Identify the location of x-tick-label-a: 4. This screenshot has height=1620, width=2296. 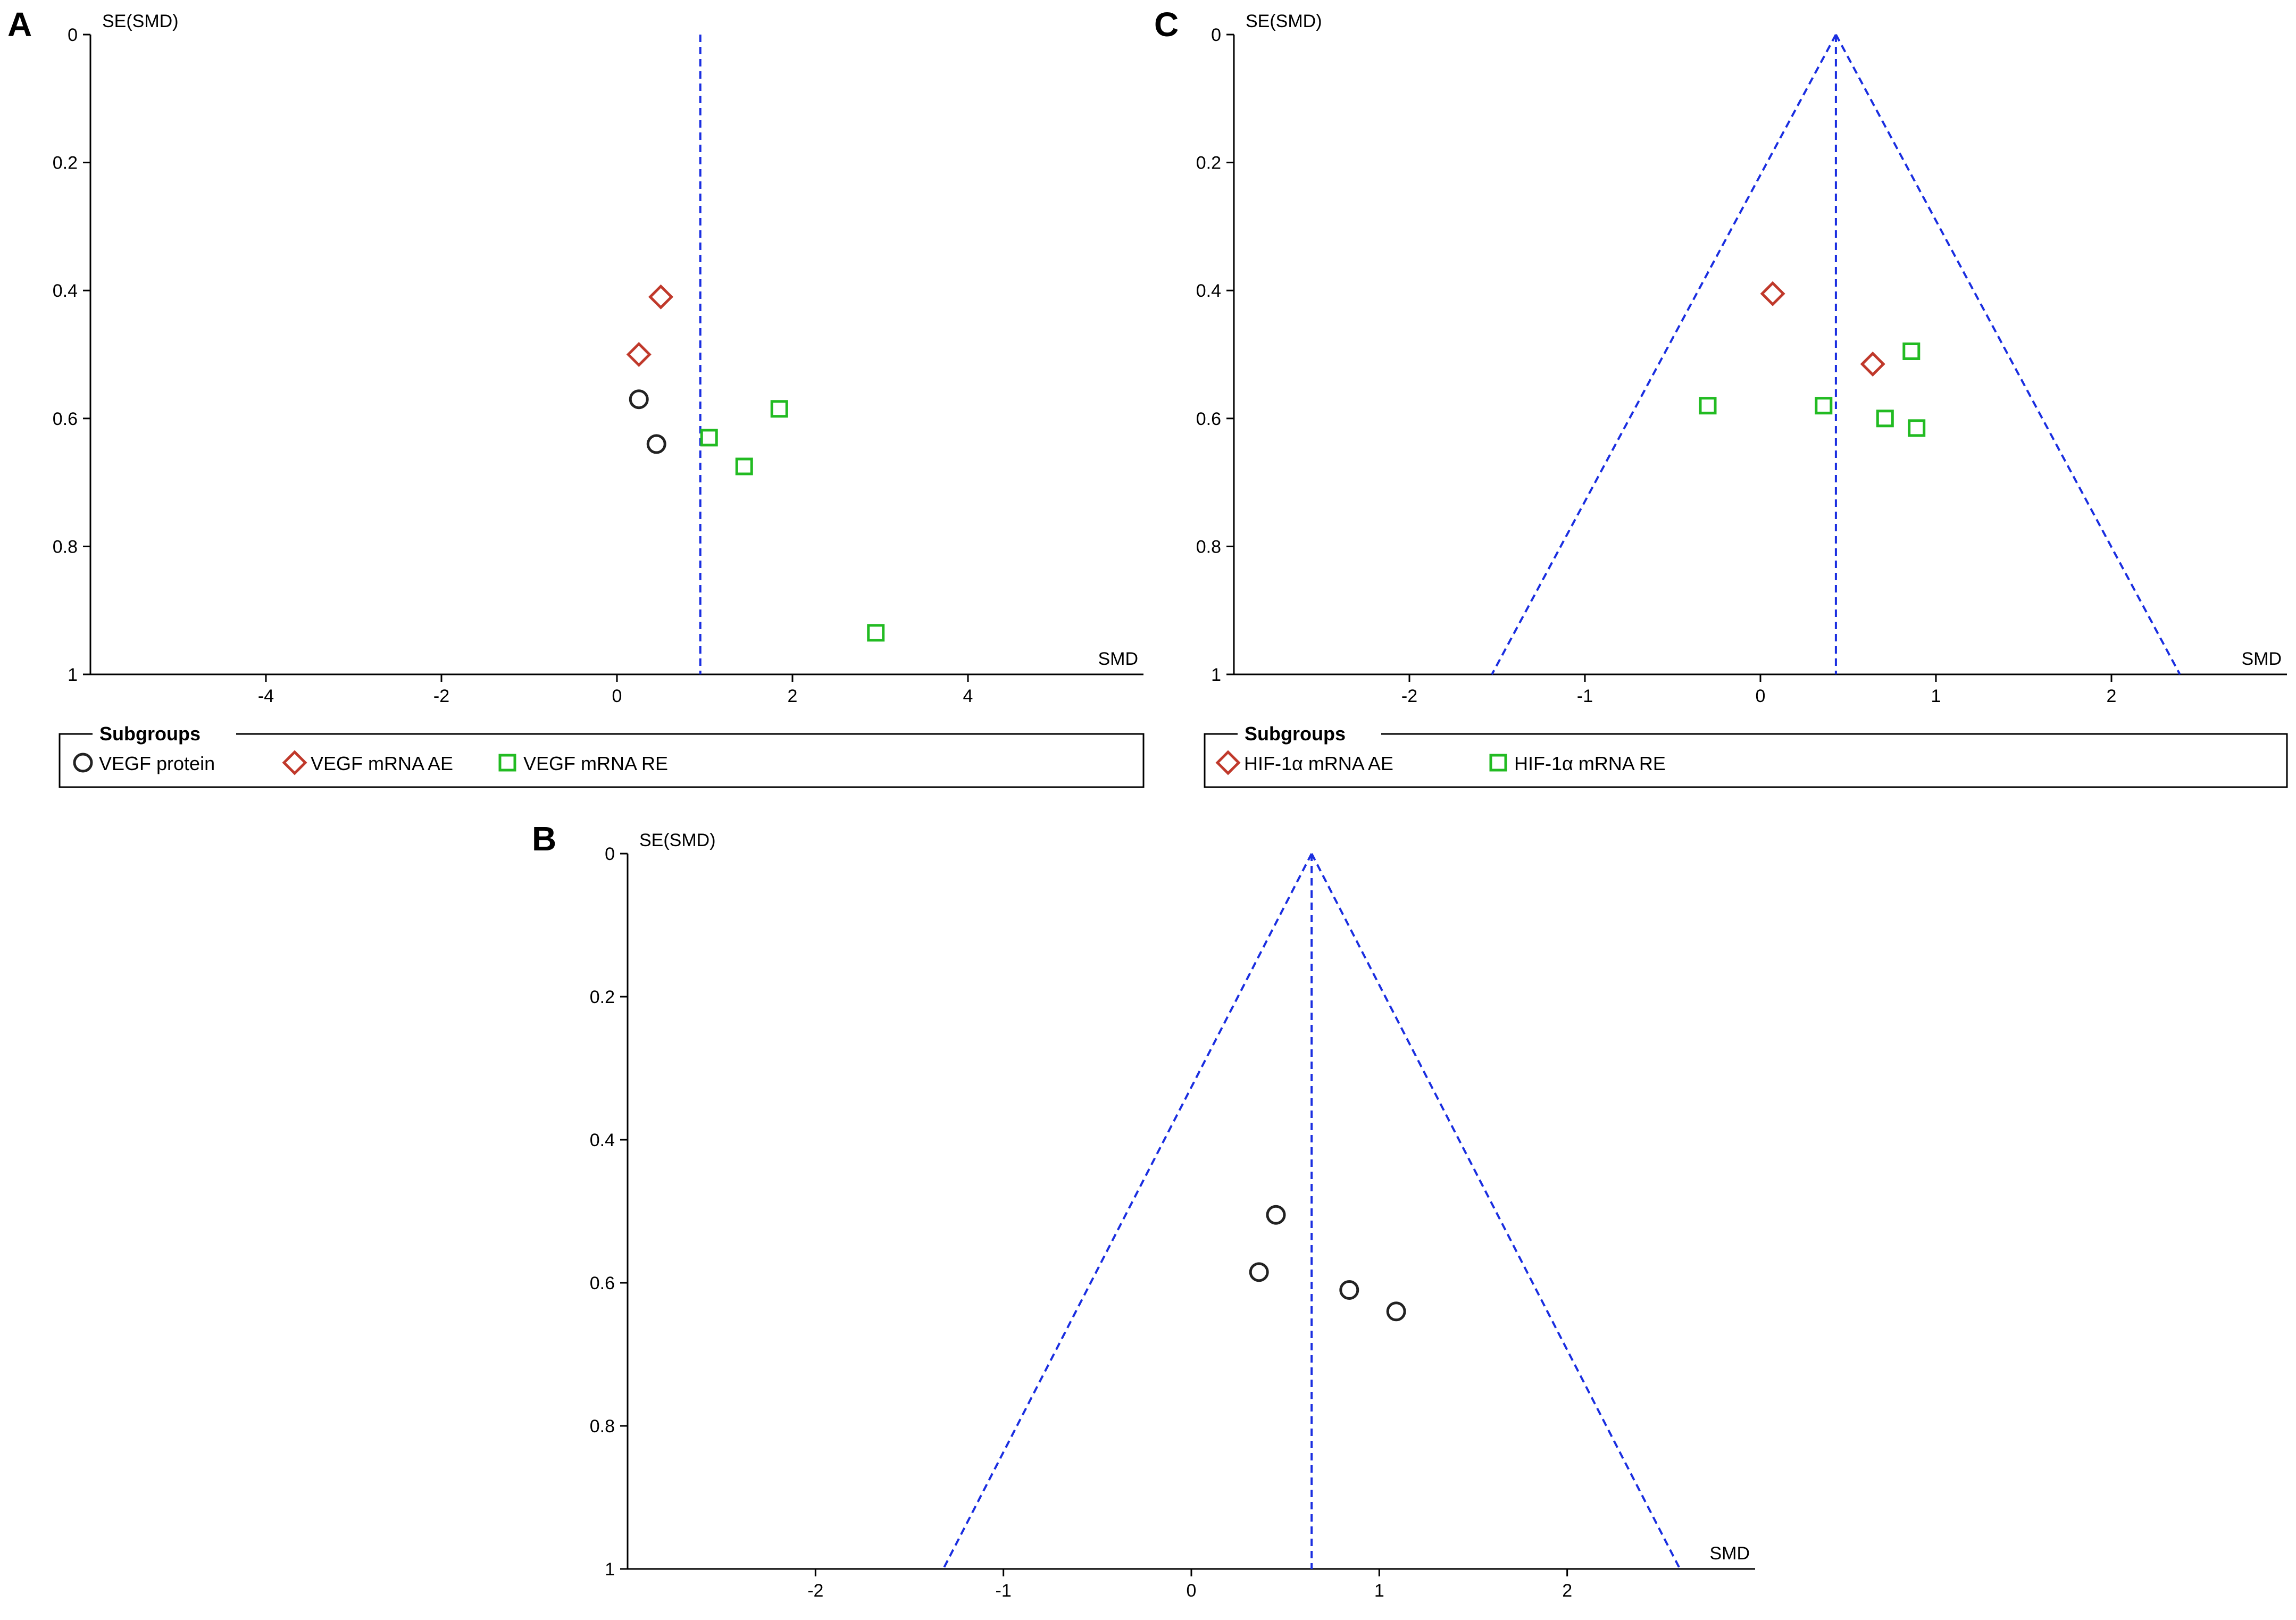
(968, 696).